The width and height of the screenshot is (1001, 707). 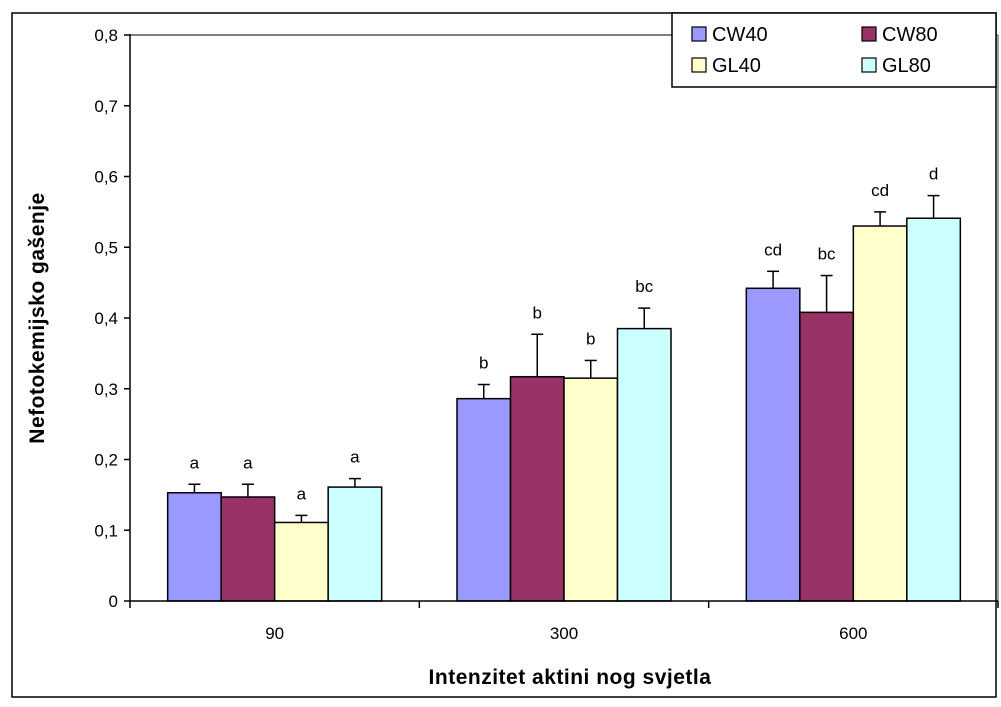 What do you see at coordinates (910, 35) in the screenshot?
I see `legend-label-cw80: CW80` at bounding box center [910, 35].